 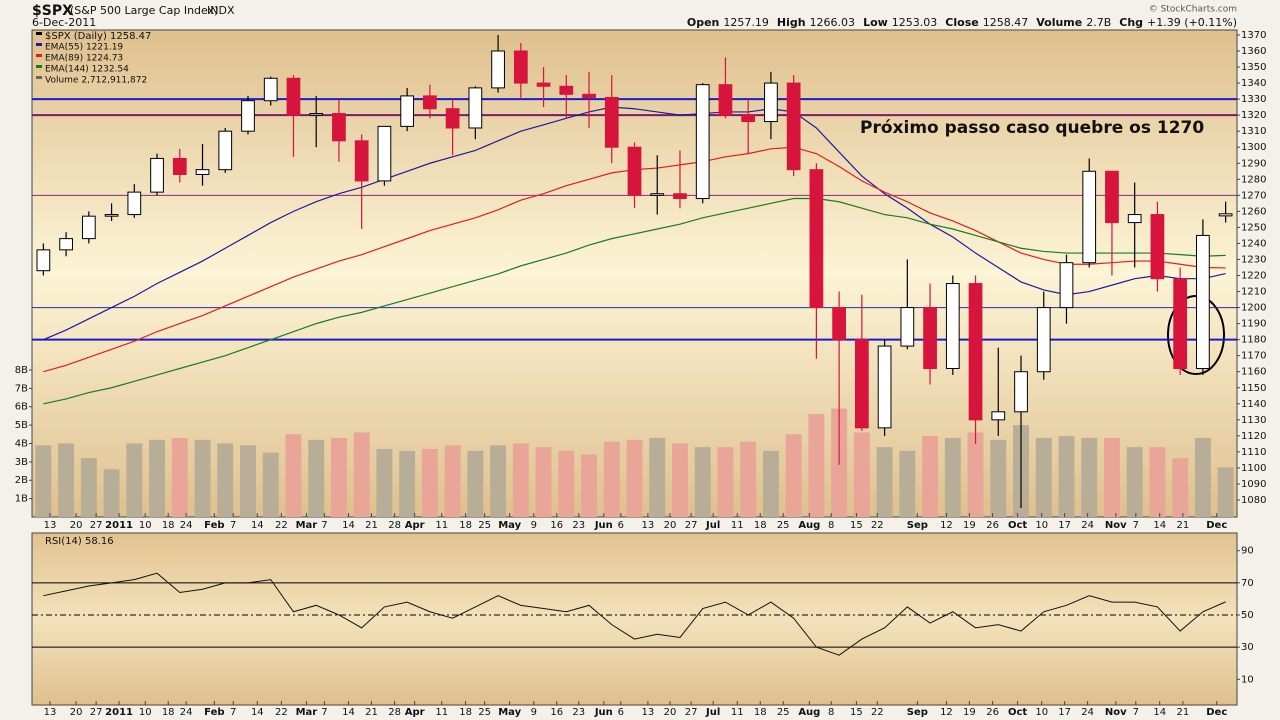 What do you see at coordinates (84, 48) in the screenshot?
I see `legend-entry: EMA(55) 1221.19` at bounding box center [84, 48].